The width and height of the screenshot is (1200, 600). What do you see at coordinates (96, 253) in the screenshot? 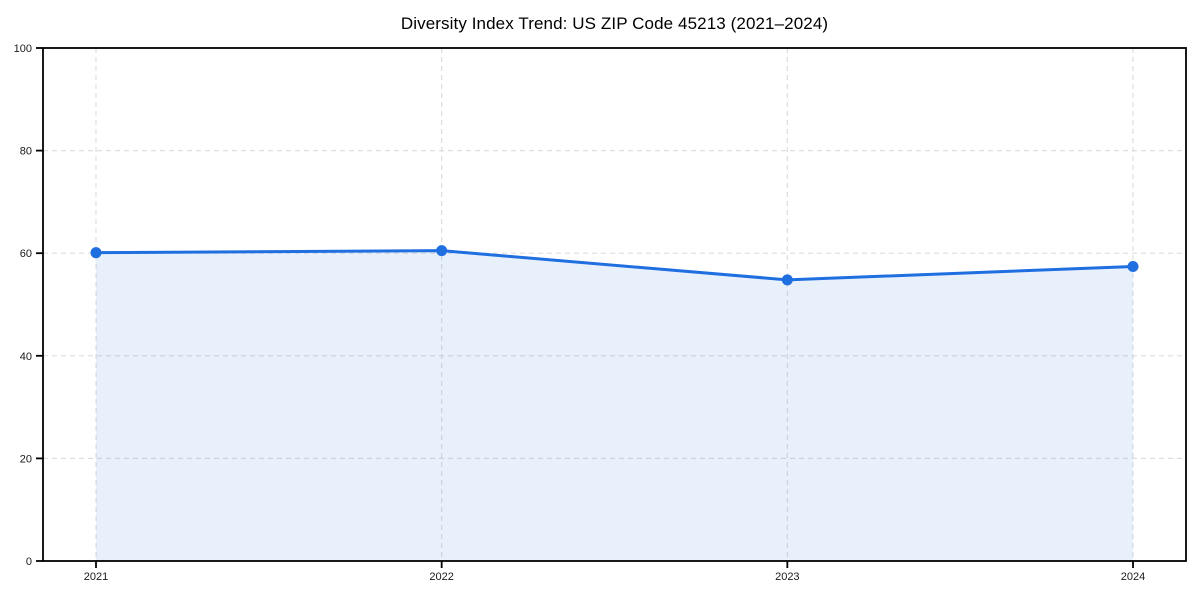
I see `data-point-2021` at bounding box center [96, 253].